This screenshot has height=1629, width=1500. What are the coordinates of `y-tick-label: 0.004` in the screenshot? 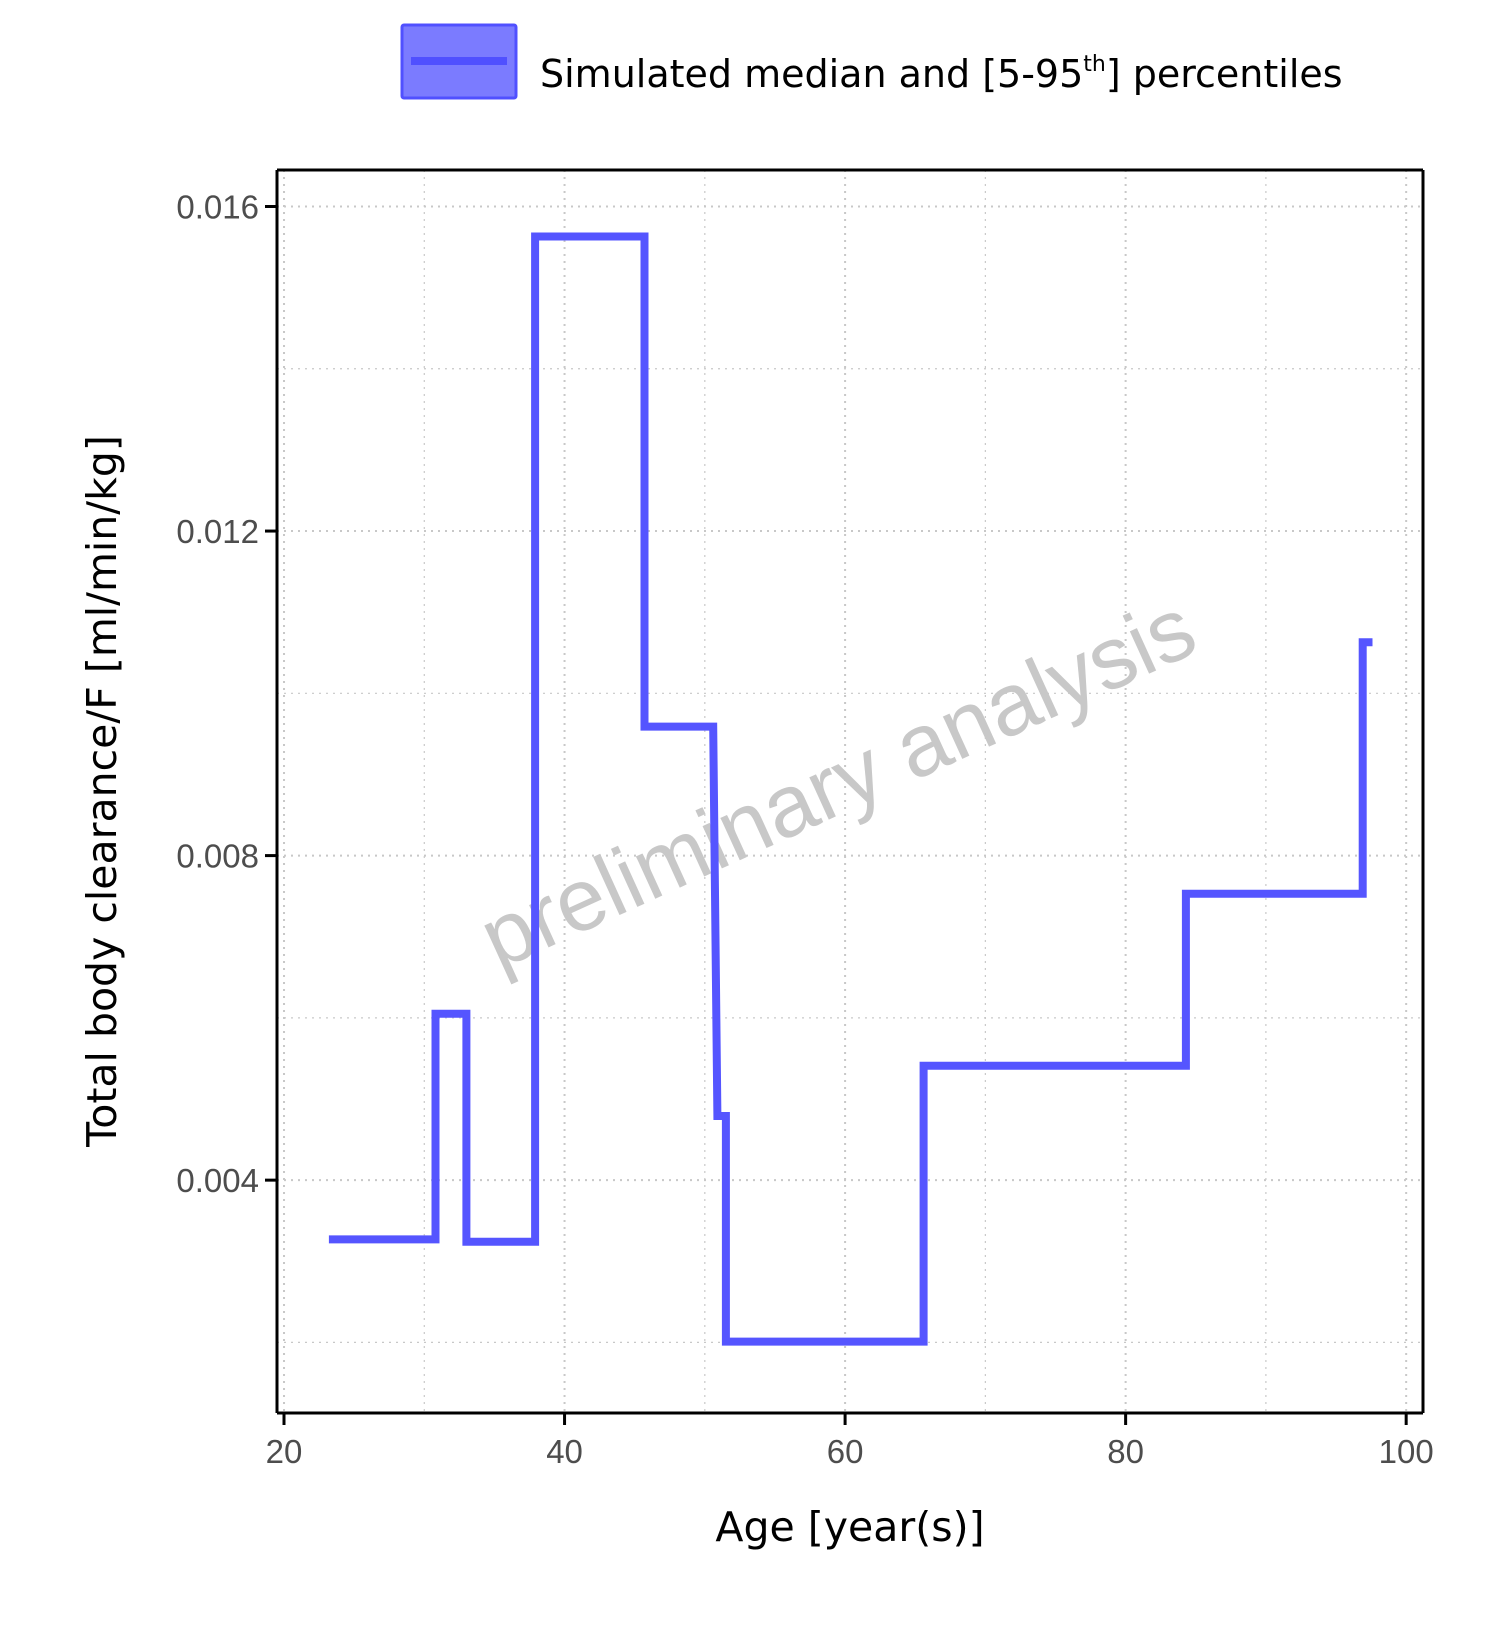 It's located at (217, 1180).